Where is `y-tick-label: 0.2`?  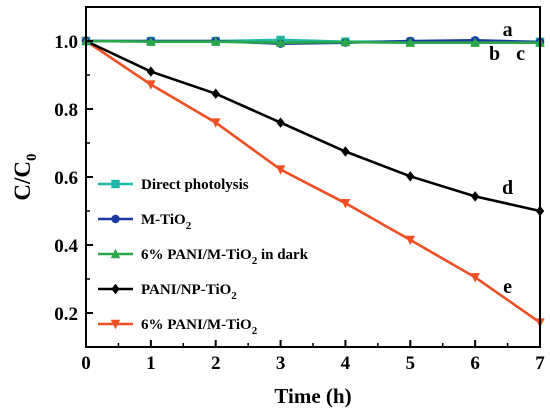 y-tick-label: 0.2 is located at coordinates (66, 314).